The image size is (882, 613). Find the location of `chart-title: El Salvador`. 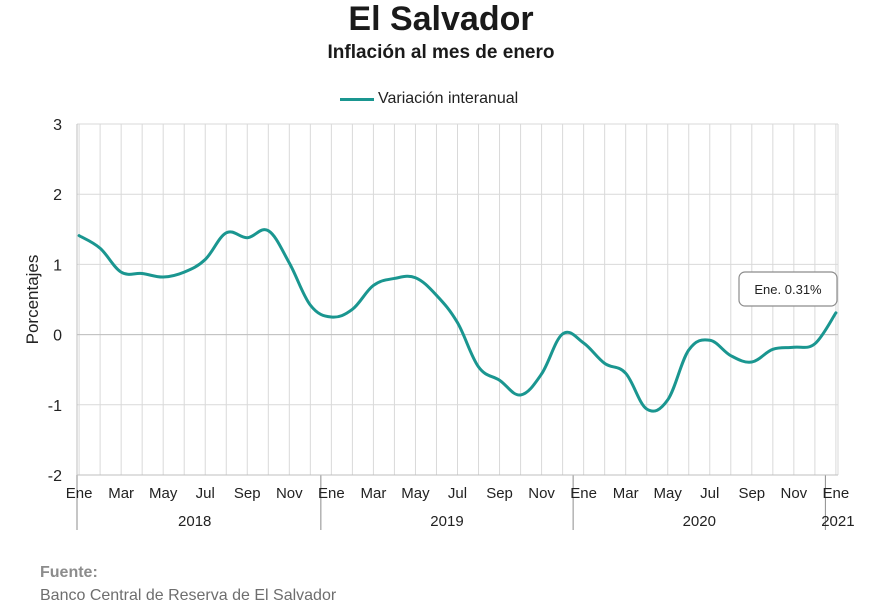

chart-title: El Salvador is located at coordinates (441, 19).